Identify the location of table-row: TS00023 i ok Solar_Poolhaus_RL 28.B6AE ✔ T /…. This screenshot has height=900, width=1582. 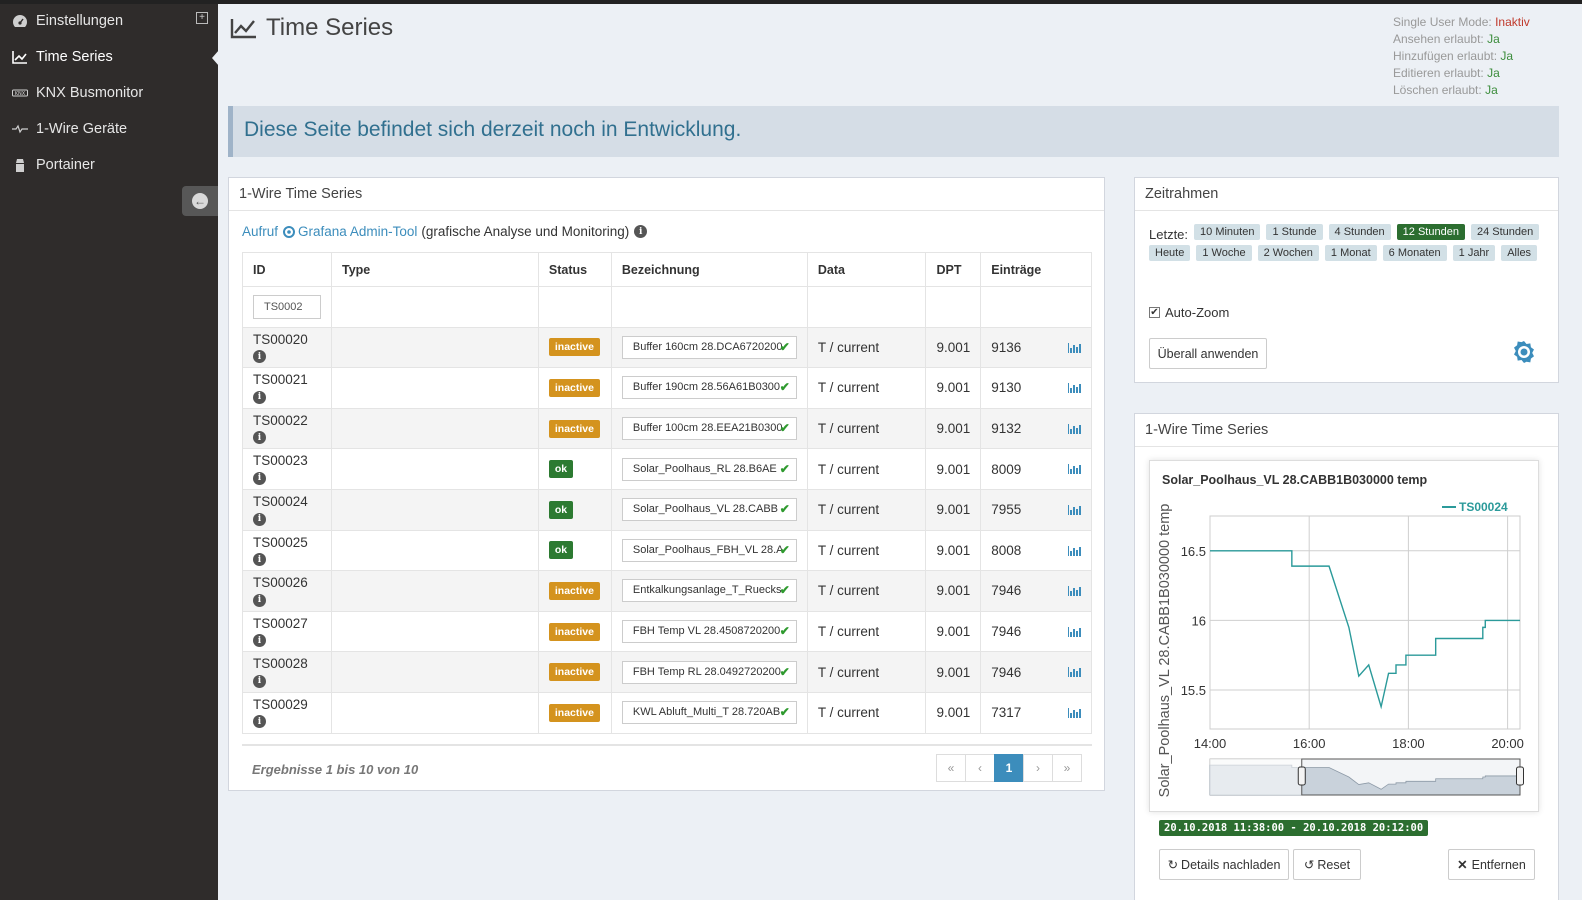
(667, 469).